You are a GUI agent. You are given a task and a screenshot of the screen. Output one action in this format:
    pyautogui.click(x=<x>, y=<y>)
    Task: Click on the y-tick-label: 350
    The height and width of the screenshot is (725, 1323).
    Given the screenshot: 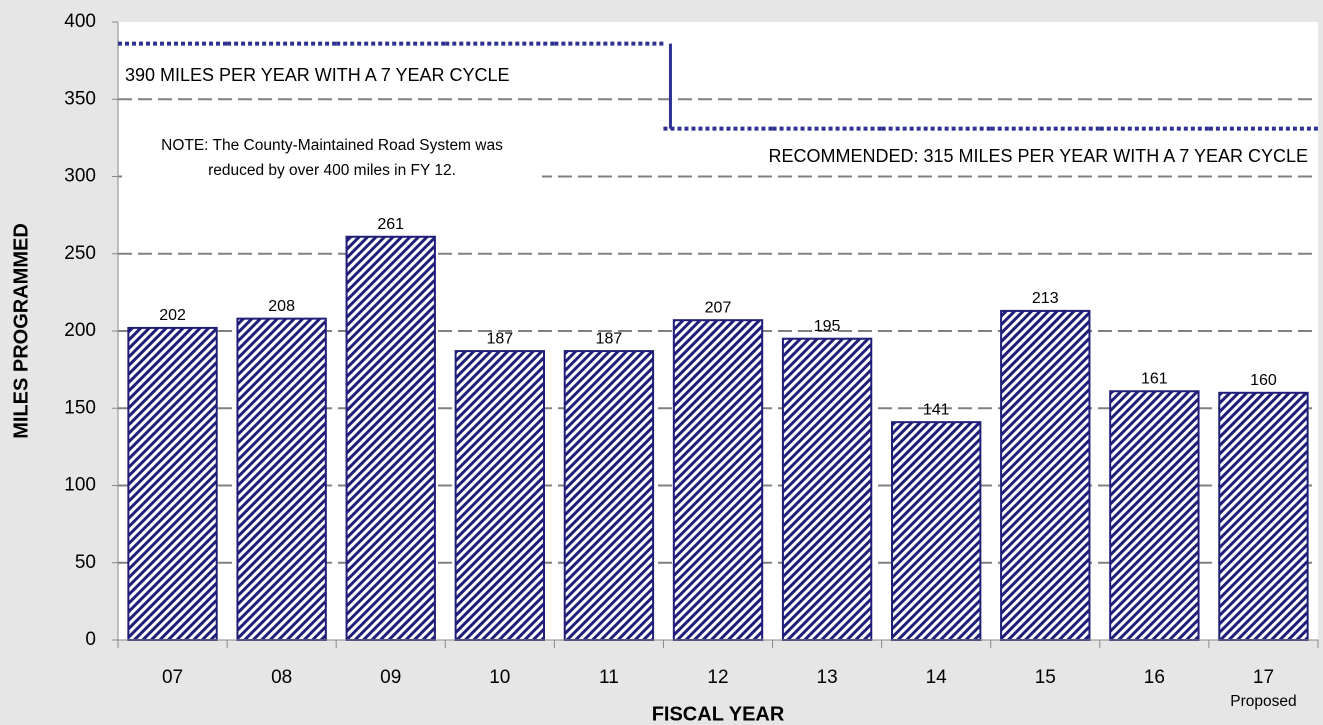 What is the action you would take?
    pyautogui.click(x=80, y=98)
    